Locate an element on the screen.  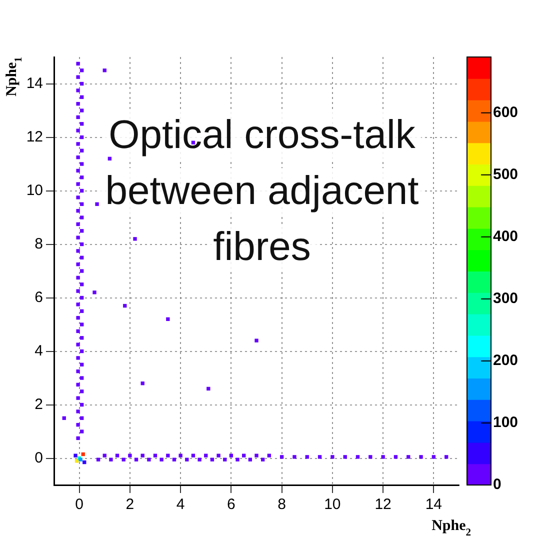
y-tick-label: 12 is located at coordinates (34, 137).